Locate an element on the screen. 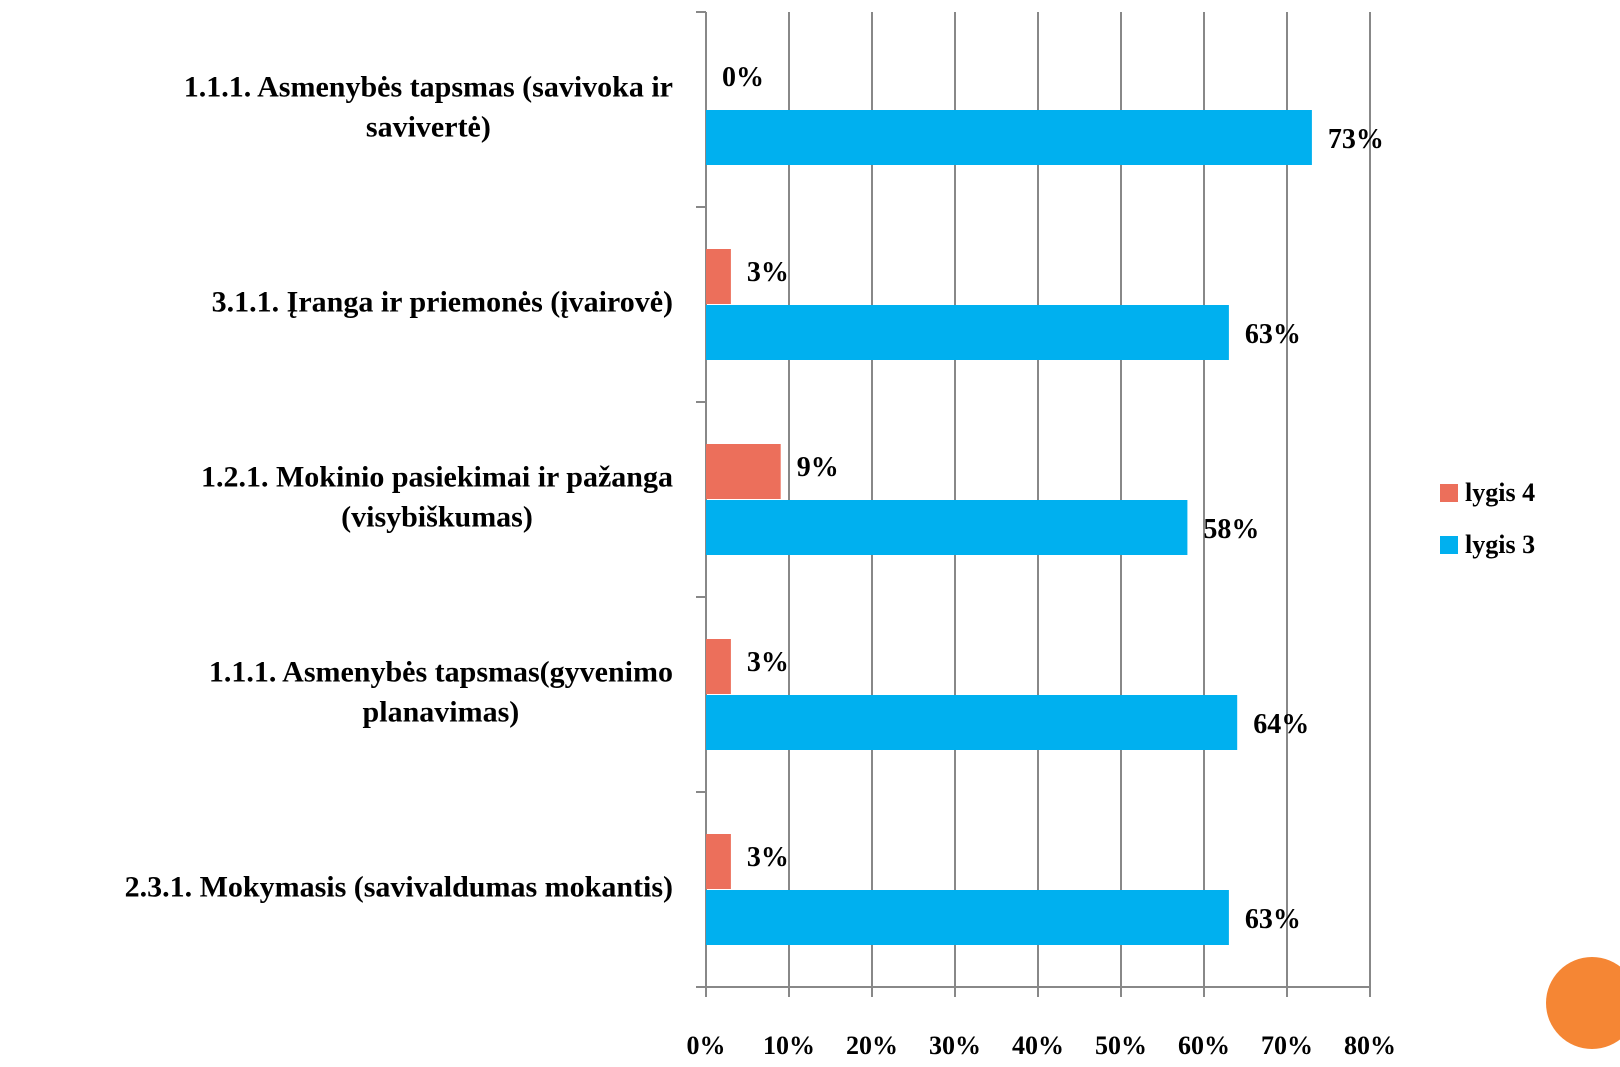 The height and width of the screenshot is (1067, 1620). category-label: 2.3.1. Mokymasis (savivaldumas mokantis) is located at coordinates (399, 886).